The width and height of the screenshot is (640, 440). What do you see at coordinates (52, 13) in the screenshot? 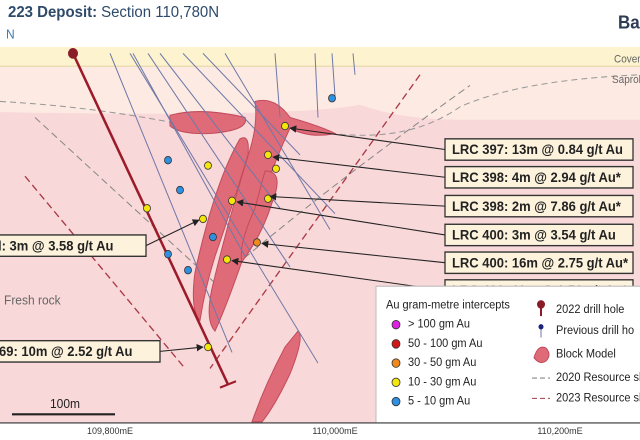
I see `title-bold: 223 Deposit:` at bounding box center [52, 13].